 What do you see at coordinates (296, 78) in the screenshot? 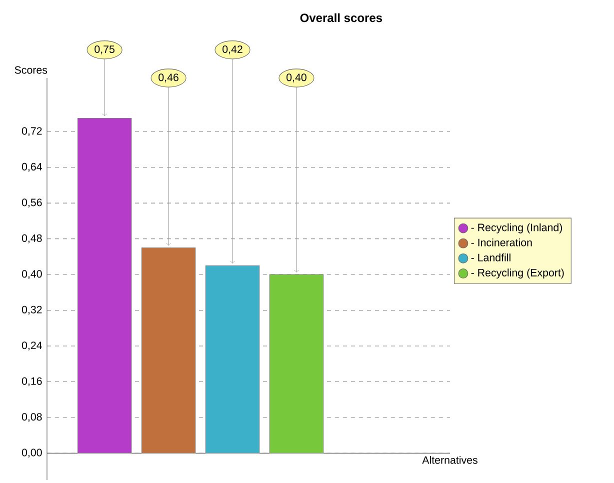
I see `data-label: 0,40` at bounding box center [296, 78].